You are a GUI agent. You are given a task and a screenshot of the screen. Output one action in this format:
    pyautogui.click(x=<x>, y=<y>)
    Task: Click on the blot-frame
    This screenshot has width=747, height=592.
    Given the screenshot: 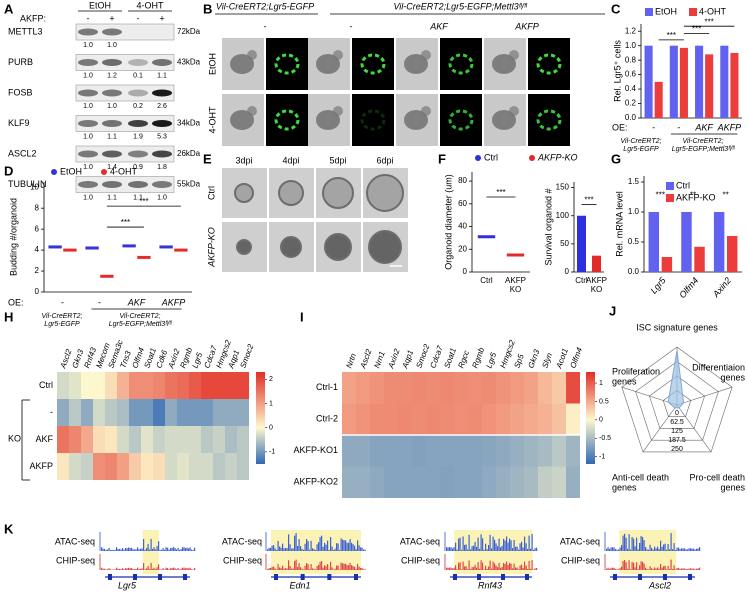 What is the action you would take?
    pyautogui.click(x=125, y=62)
    